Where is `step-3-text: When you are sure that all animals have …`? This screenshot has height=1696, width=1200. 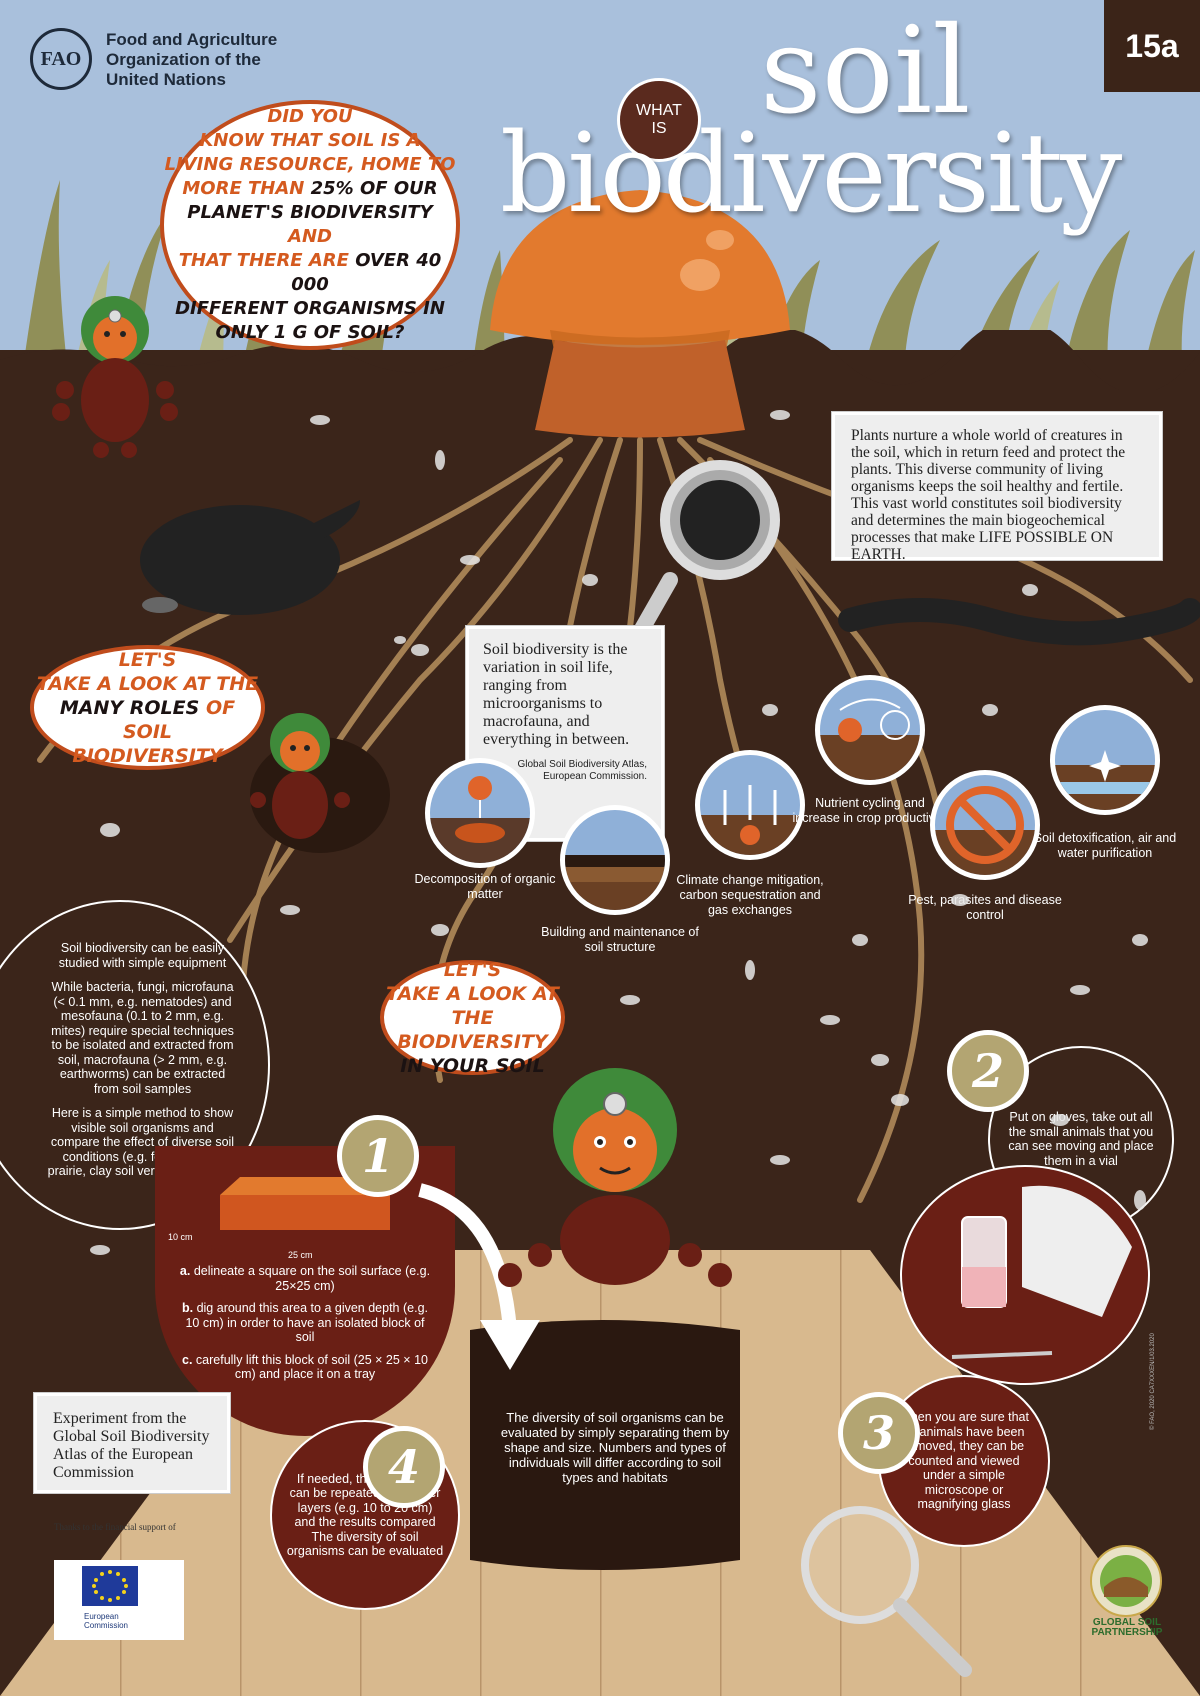 step-3-text: When you are sure that all animals have … is located at coordinates (964, 1461).